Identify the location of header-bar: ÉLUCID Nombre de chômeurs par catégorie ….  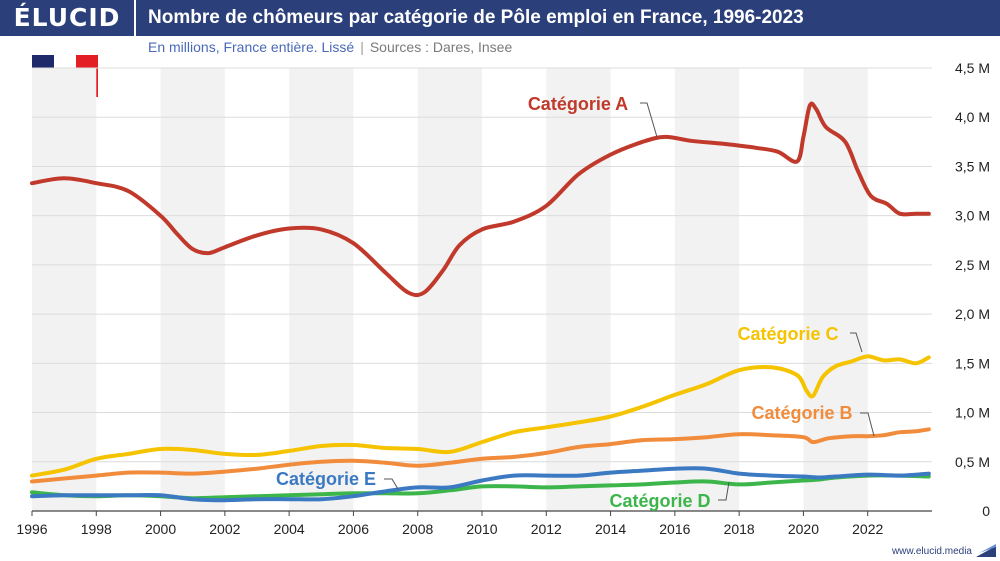
(500, 18).